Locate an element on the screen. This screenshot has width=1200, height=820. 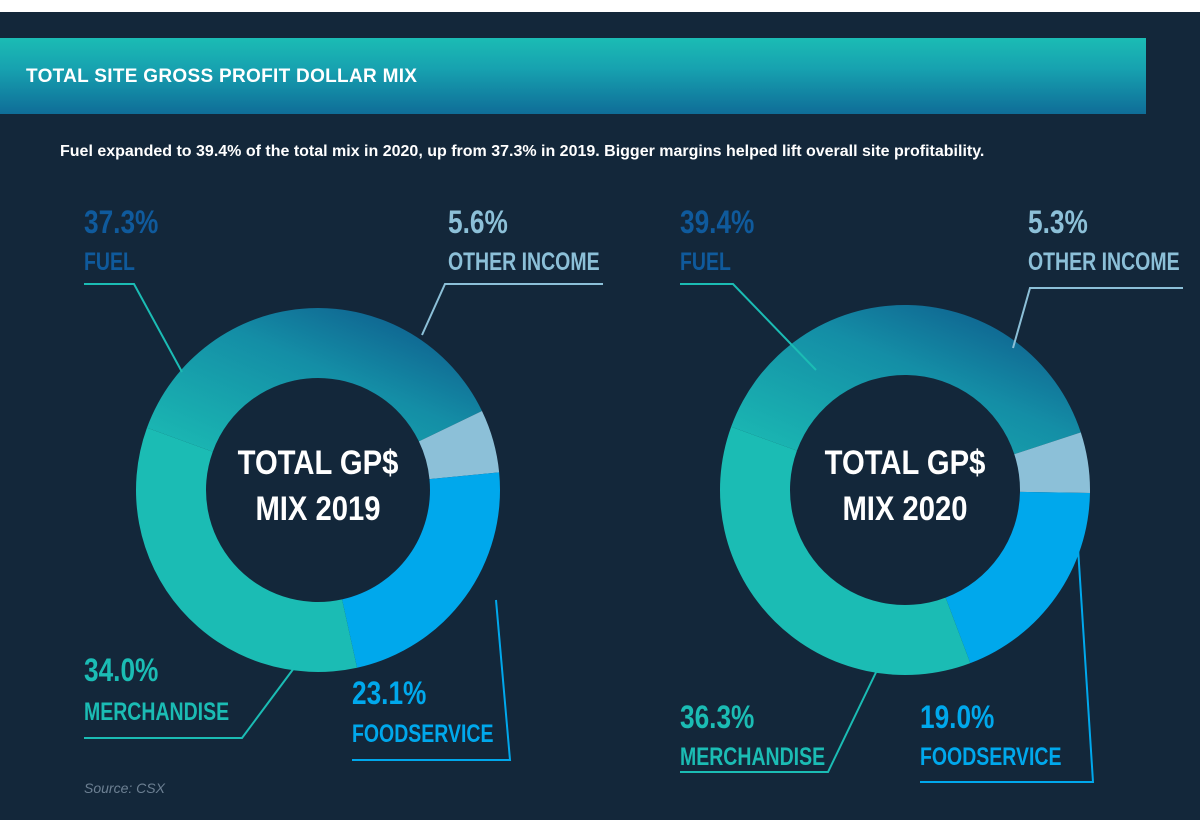
donut-slice-merchandise-2020 is located at coordinates (845, 551).